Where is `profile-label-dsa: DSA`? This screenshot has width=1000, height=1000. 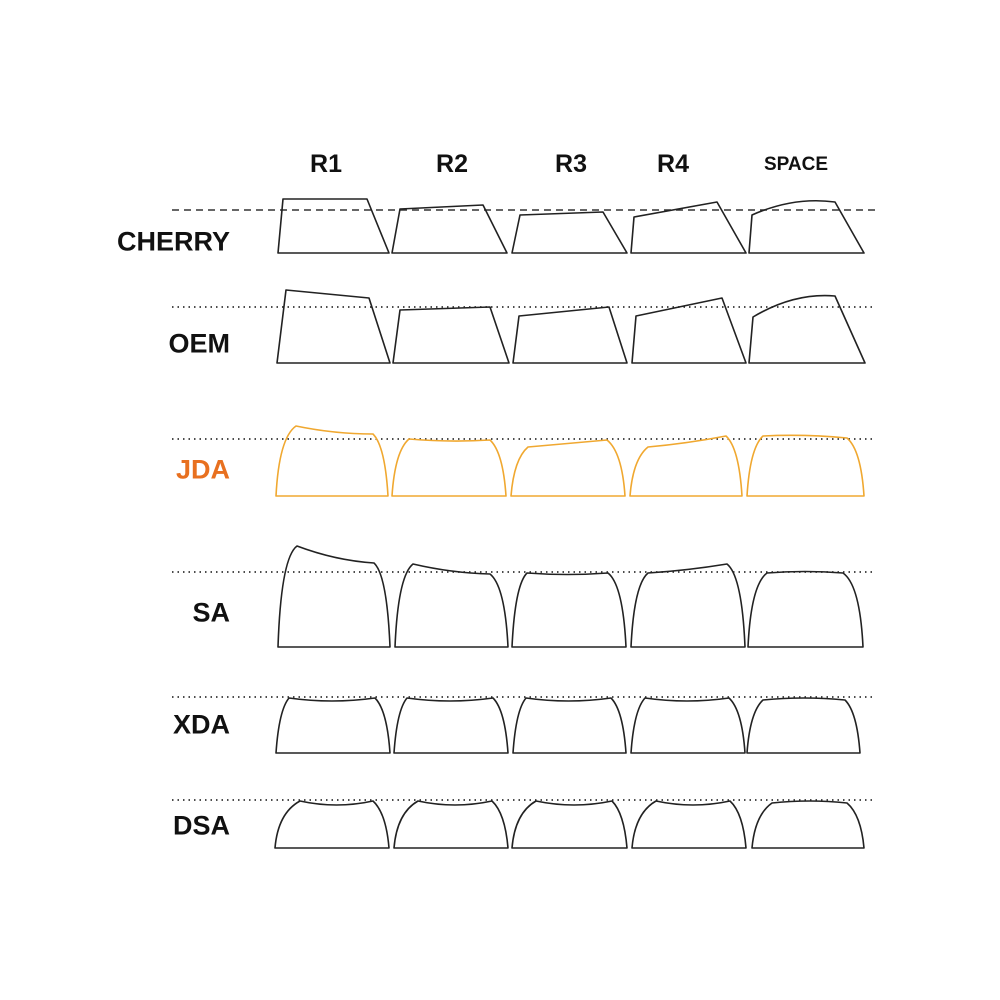 profile-label-dsa: DSA is located at coordinates (201, 825).